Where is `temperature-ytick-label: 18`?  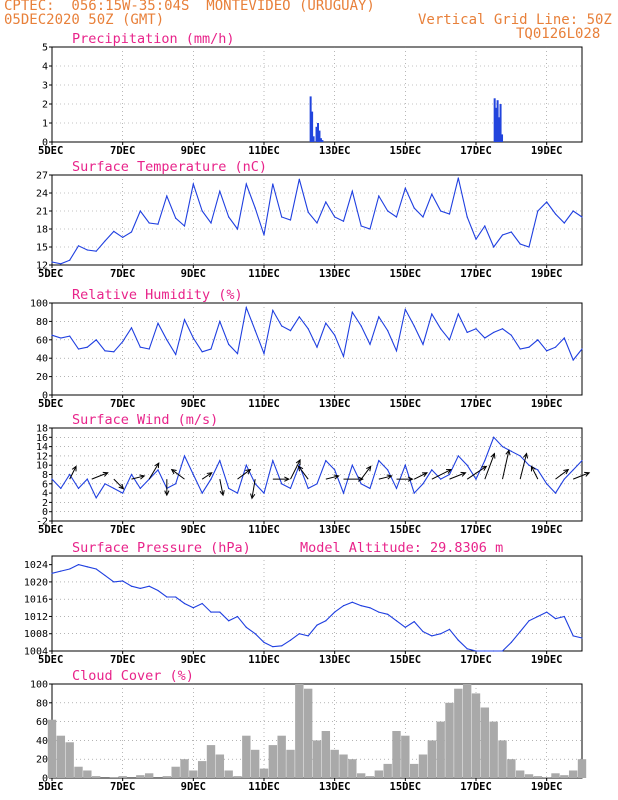 temperature-ytick-label: 18 is located at coordinates (42, 230).